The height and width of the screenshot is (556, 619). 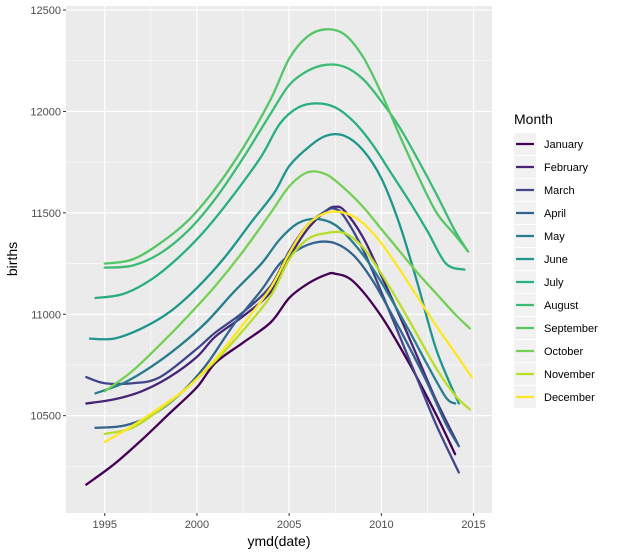 I want to click on legend-label-may: May, so click(x=554, y=237).